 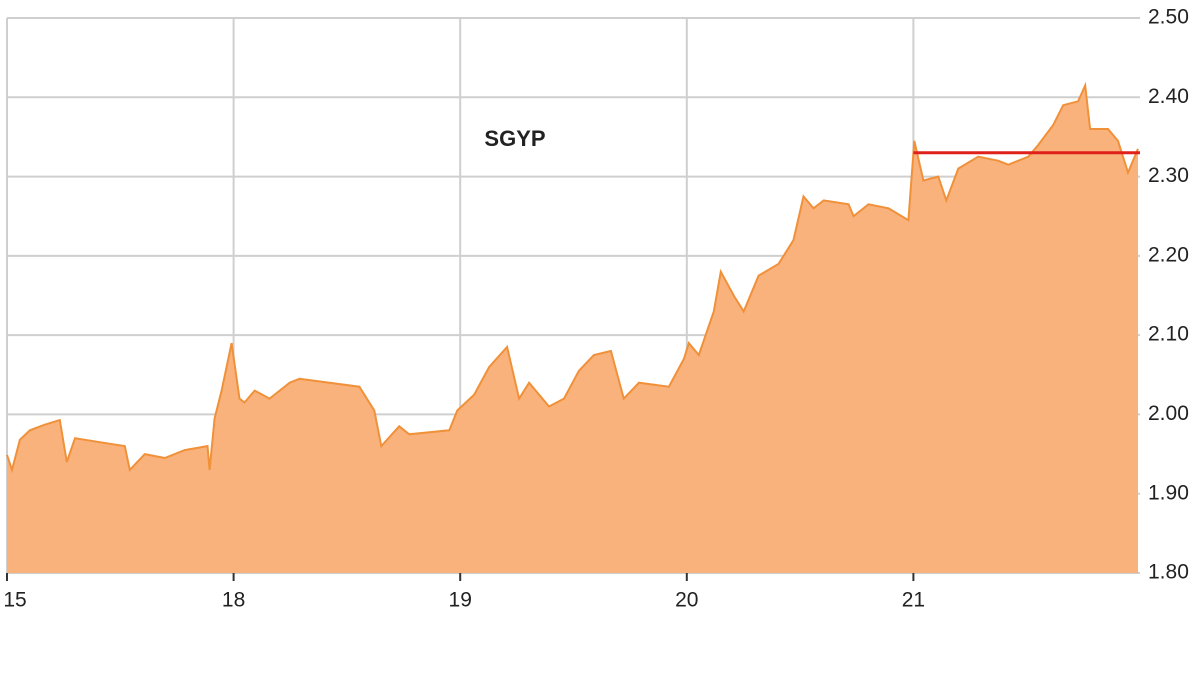 What do you see at coordinates (1168, 17) in the screenshot?
I see `y-tick-label: 2.50` at bounding box center [1168, 17].